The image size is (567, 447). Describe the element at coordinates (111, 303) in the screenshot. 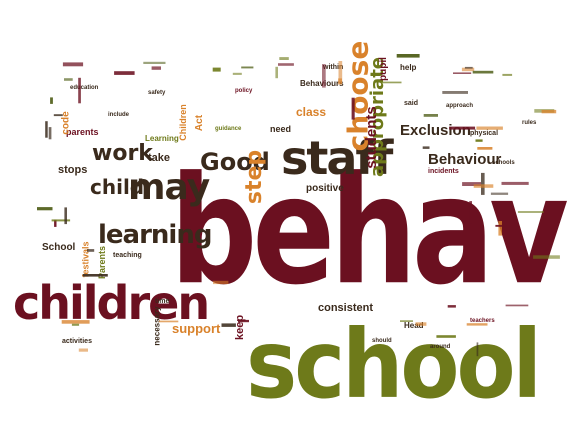

I see `word-children-large: children` at that location.